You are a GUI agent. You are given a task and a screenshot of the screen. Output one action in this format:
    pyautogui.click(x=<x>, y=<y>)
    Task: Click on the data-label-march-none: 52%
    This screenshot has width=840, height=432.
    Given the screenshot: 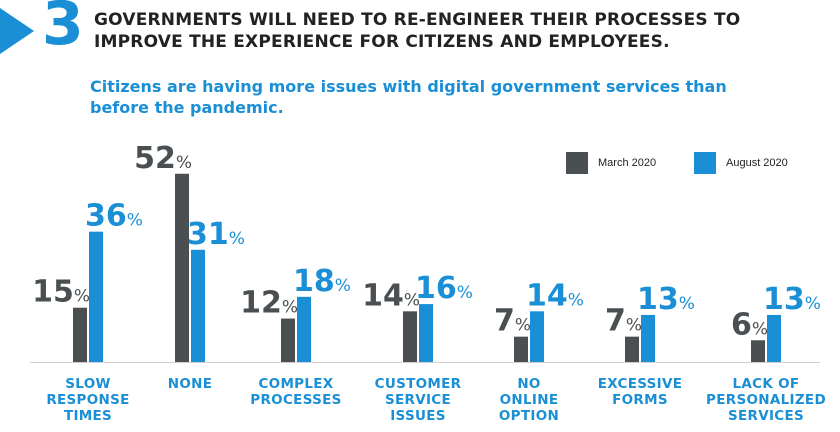 What is the action you would take?
    pyautogui.click(x=163, y=158)
    